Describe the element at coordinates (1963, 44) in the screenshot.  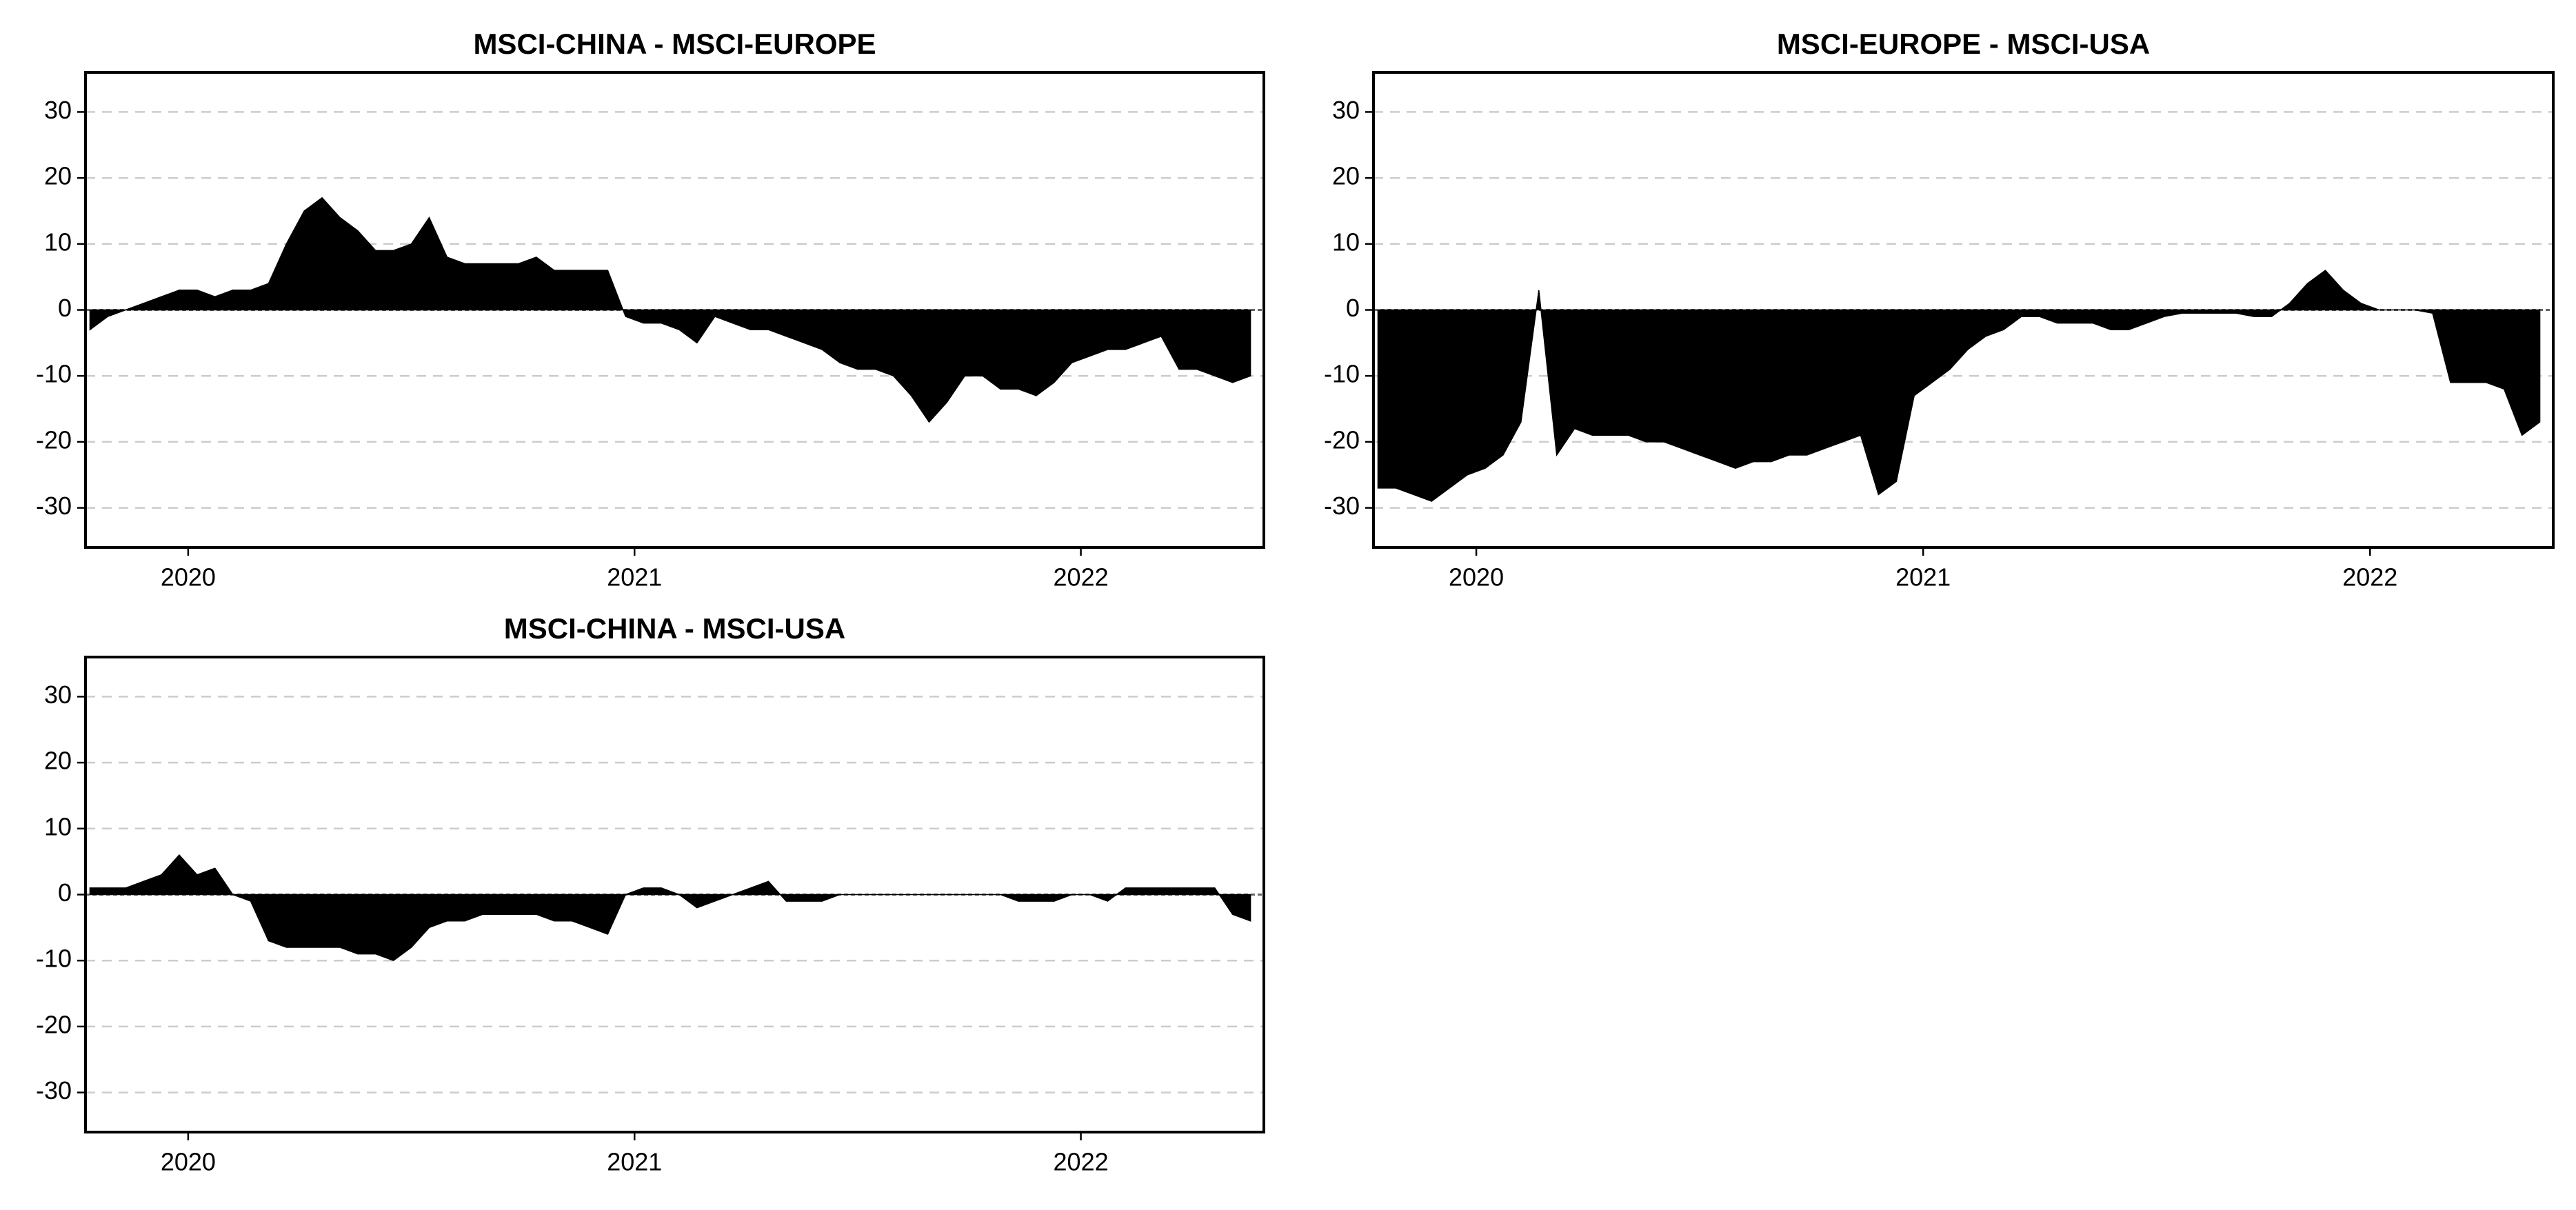
I see `panel-title: MSCI-EUROPE - MSCI-USA` at that location.